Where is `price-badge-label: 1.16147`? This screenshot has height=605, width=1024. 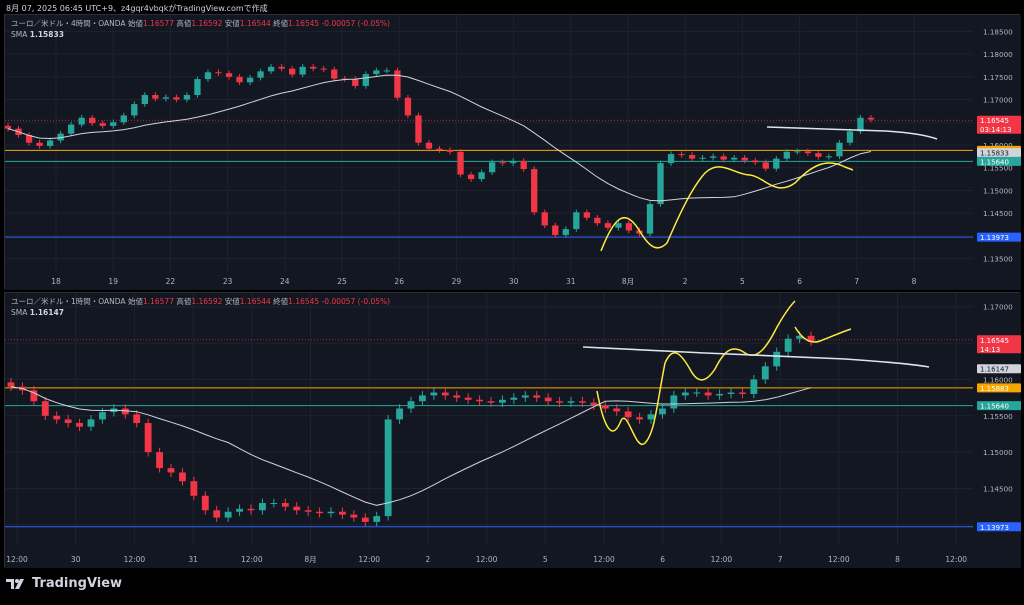 price-badge-label: 1.16147 is located at coordinates (994, 370).